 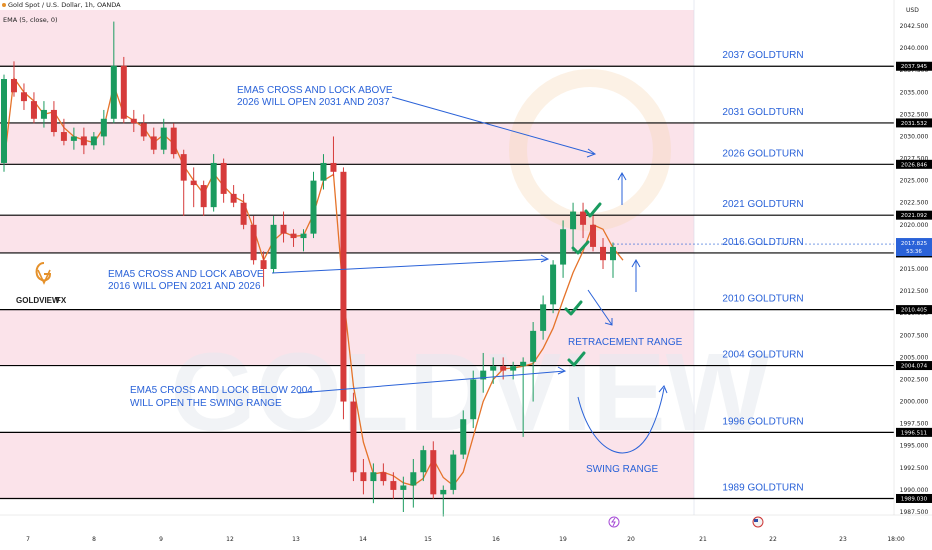 I want to click on level-label: 1996 GOLDTURN, so click(x=762, y=421).